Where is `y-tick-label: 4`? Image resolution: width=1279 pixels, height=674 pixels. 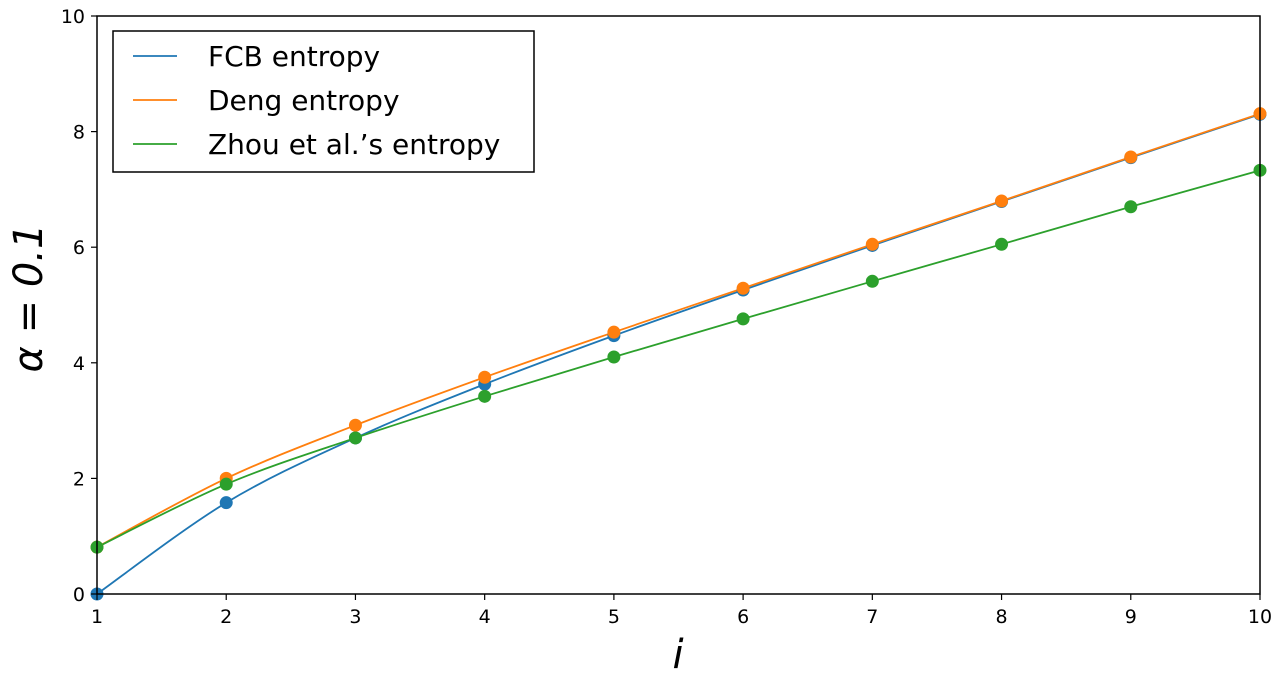 y-tick-label: 4 is located at coordinates (79, 364).